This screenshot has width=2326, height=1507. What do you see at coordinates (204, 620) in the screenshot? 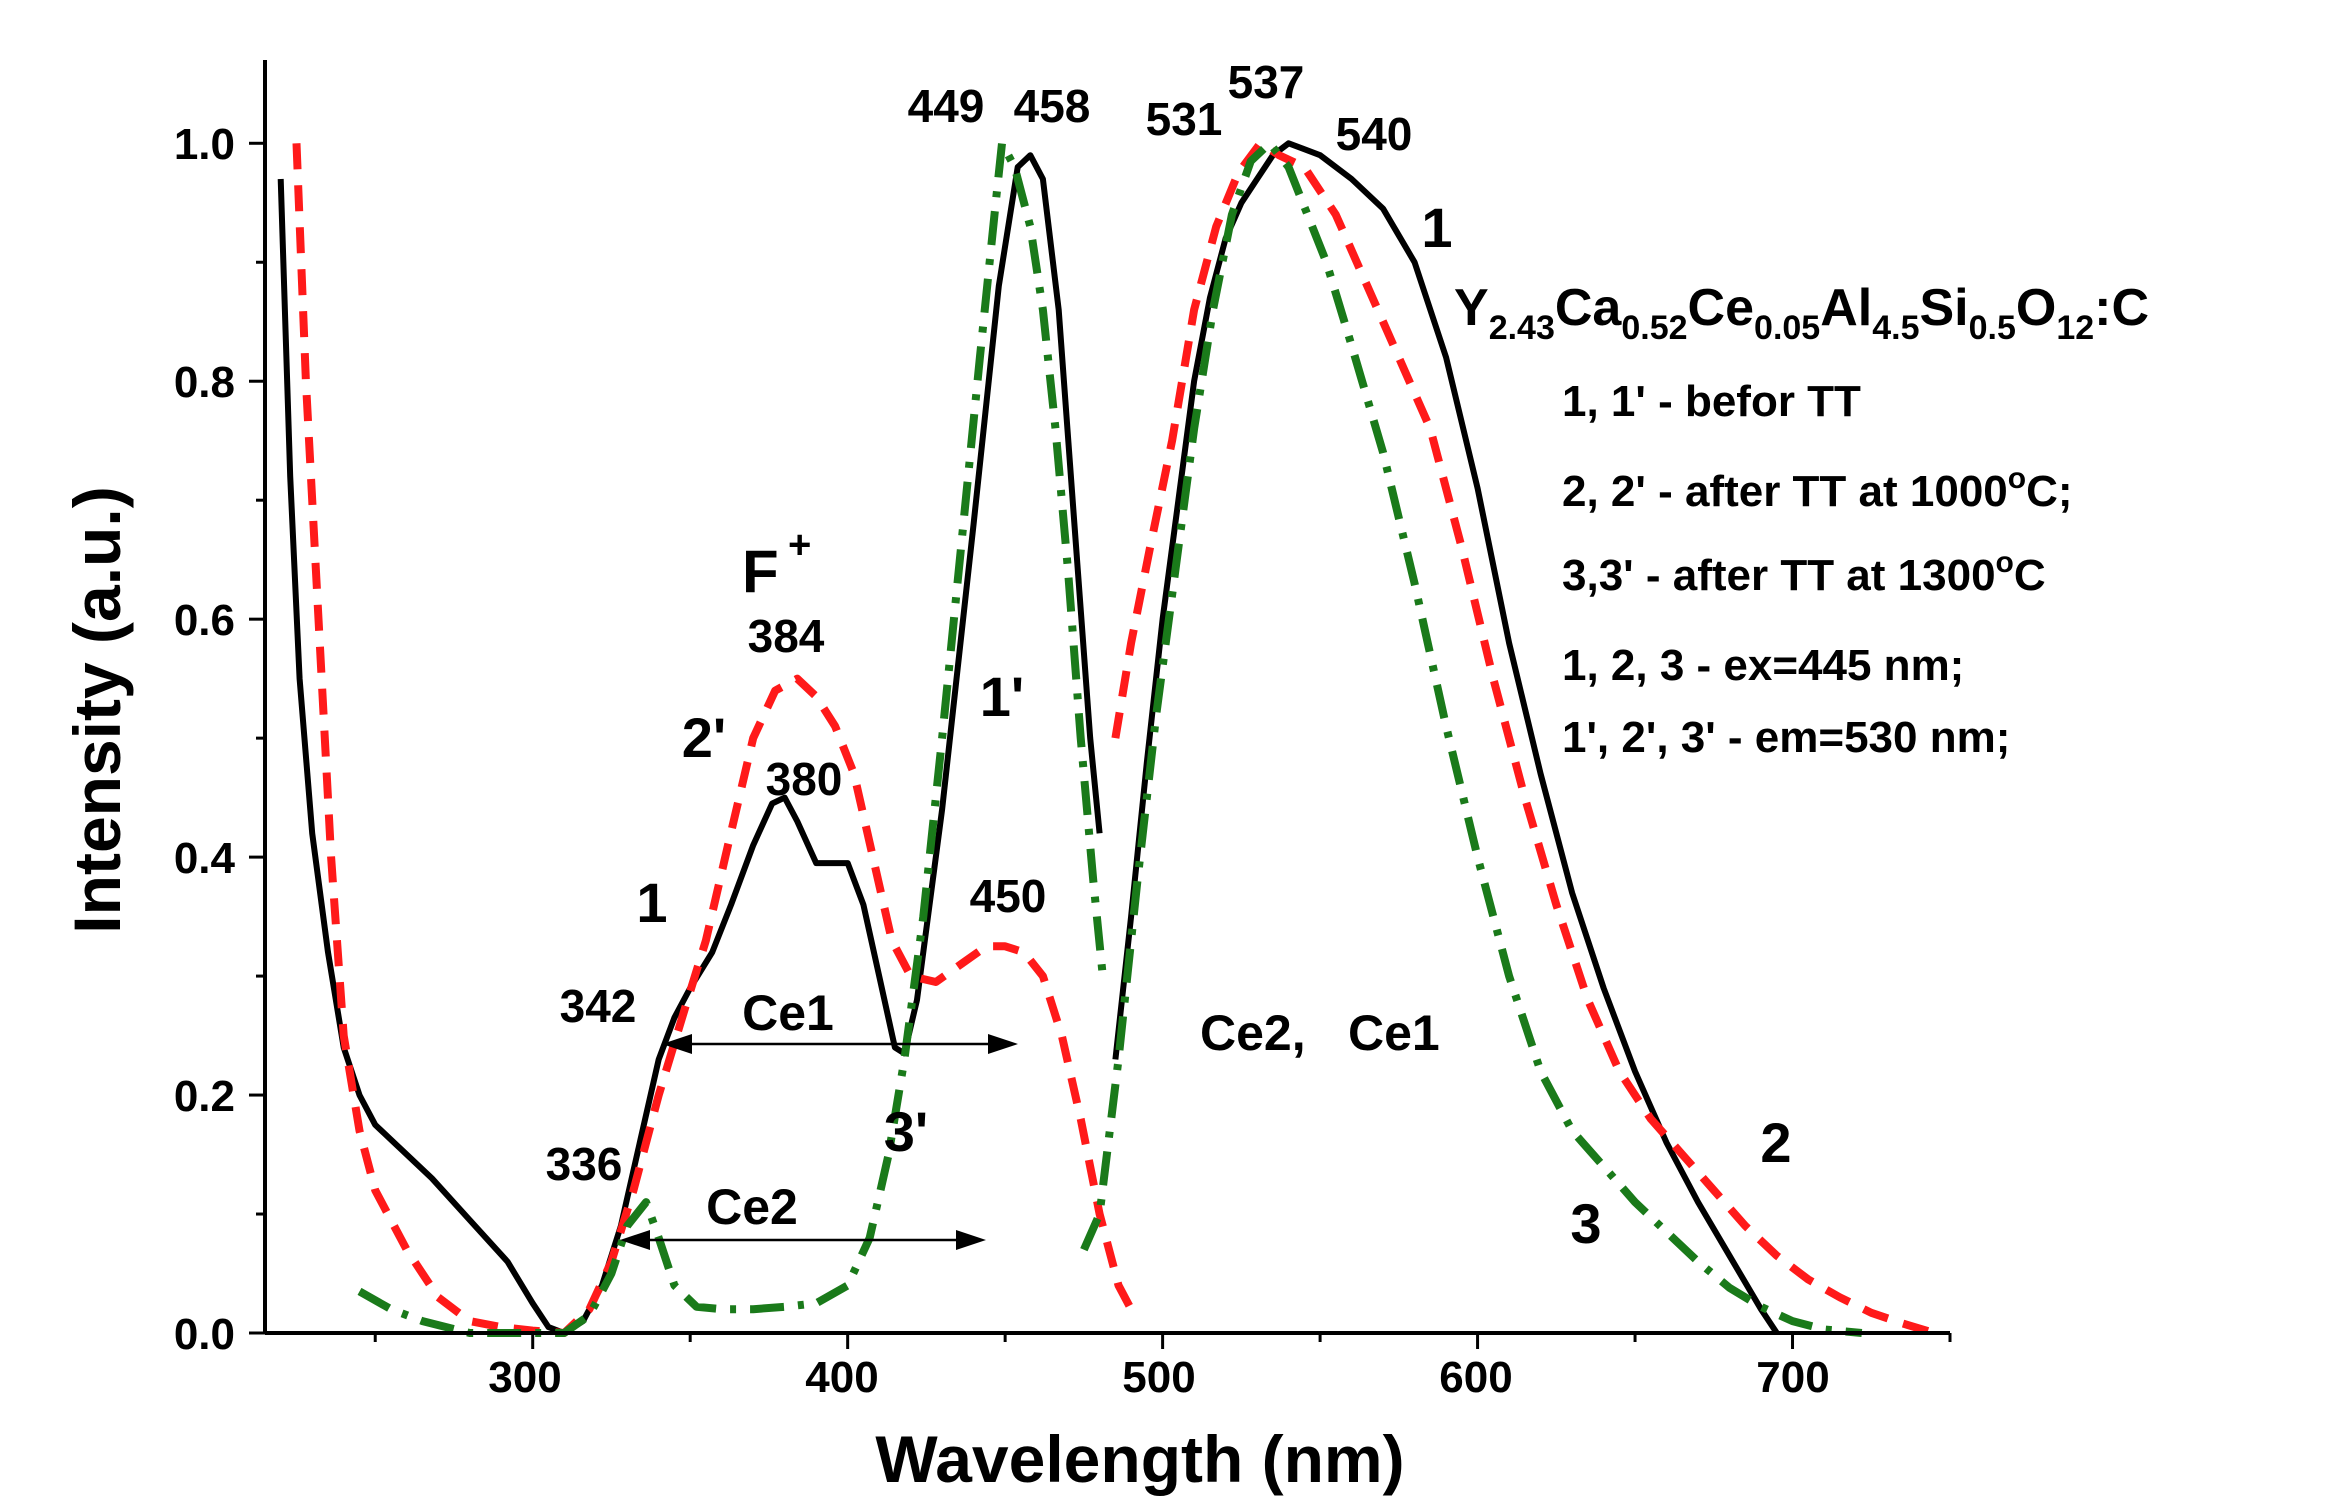
I see `y-tick-label-0.6: 0.6` at bounding box center [204, 620].